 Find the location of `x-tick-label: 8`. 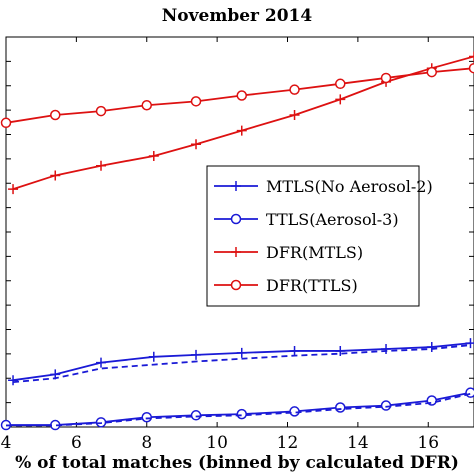

x-tick-label: 8 is located at coordinates (146, 443).